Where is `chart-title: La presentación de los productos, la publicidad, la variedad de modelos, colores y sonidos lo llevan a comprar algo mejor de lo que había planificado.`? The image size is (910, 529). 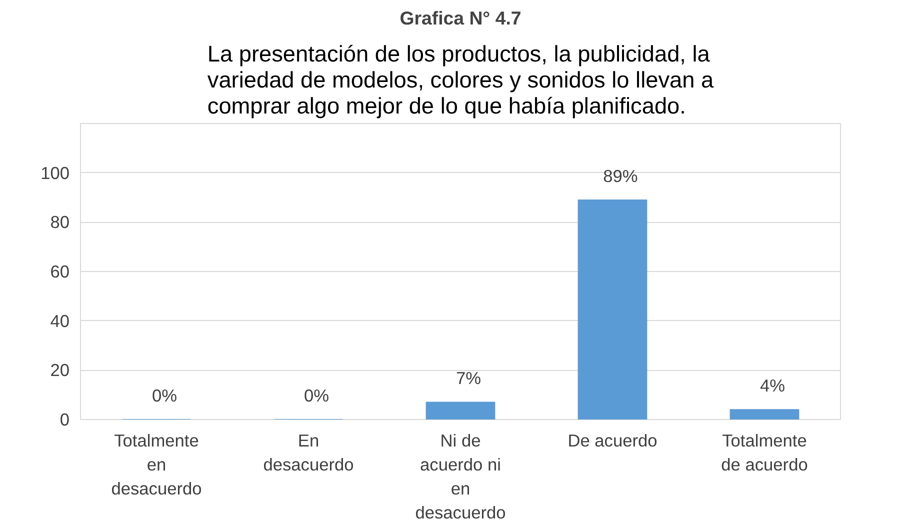
chart-title: La presentación de los productos, la publicidad, la variedad de modelos, colores y sonidos lo llevan a comprar algo mejor de lo que había planificado. is located at coordinates (460, 79).